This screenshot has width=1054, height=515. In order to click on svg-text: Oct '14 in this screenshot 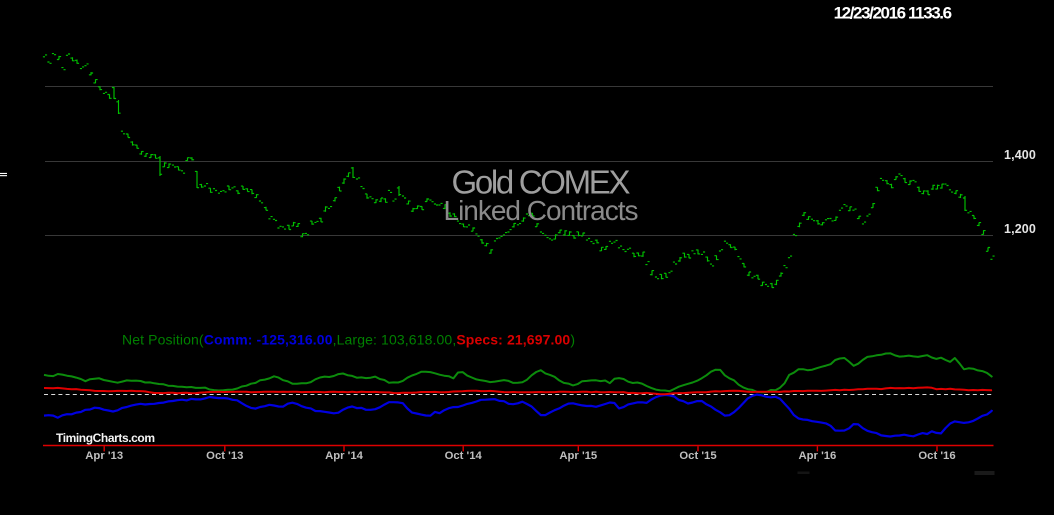, I will do `click(464, 456)`.